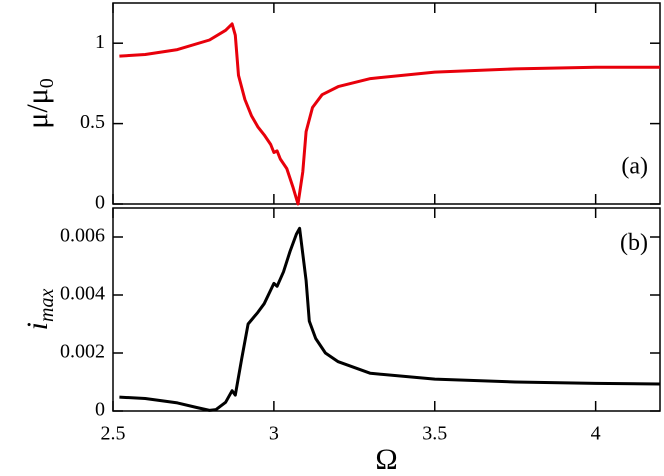 The height and width of the screenshot is (476, 664). I want to click on x-tick-label: 2.5, so click(113, 434).